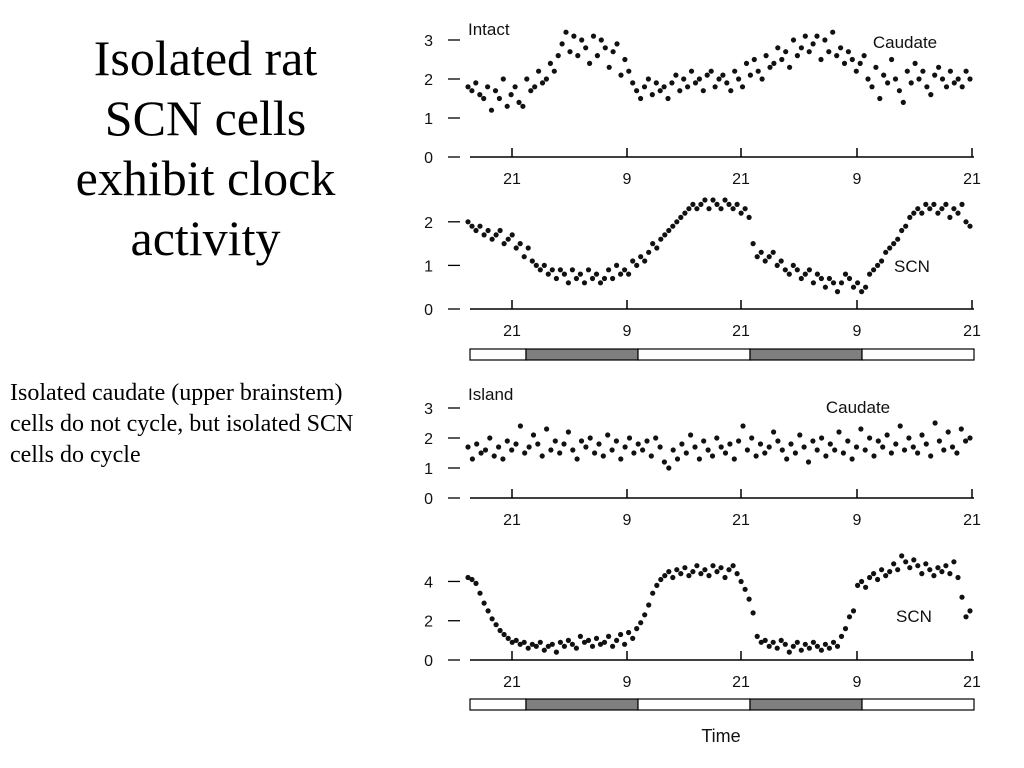 The width and height of the screenshot is (1024, 768). Describe the element at coordinates (205, 58) in the screenshot. I see `title-line-0: Isolated rat` at that location.